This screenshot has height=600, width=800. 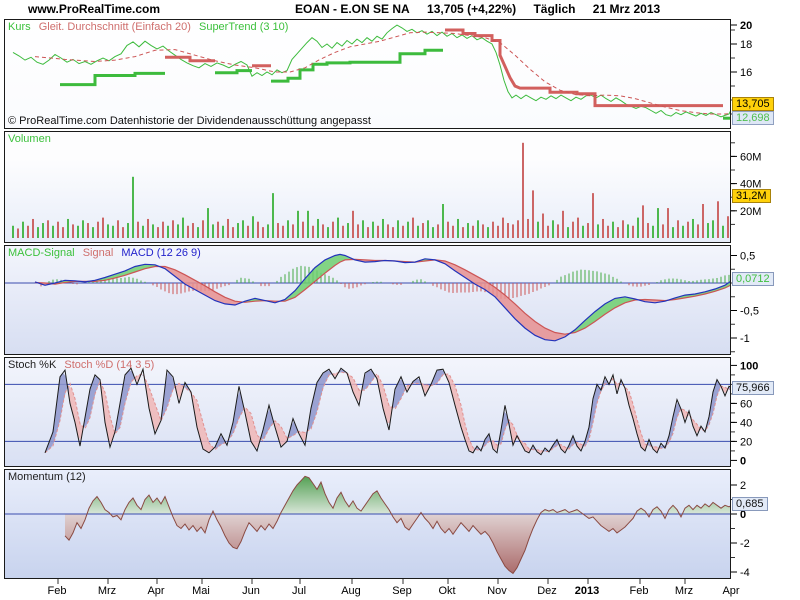 What do you see at coordinates (731, 591) in the screenshot?
I see `month-label: Apr` at bounding box center [731, 591].